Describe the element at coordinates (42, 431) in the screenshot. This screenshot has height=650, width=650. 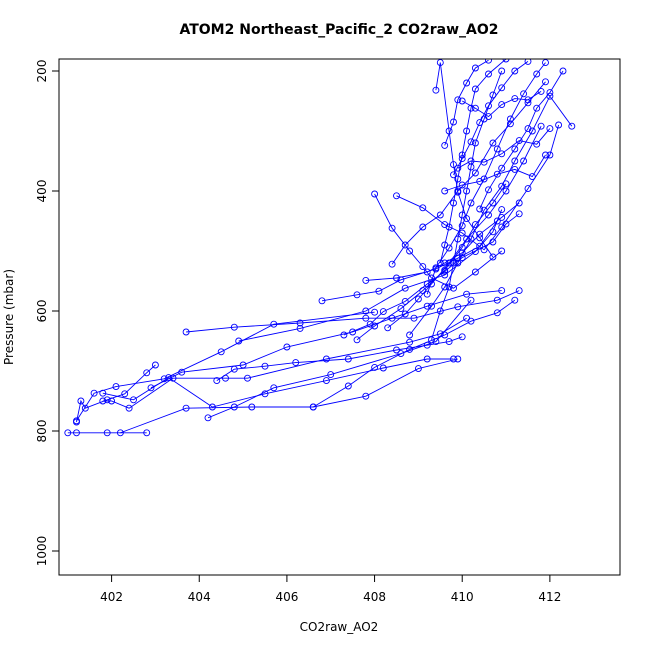
I see `y-tick-label: 800` at that location.